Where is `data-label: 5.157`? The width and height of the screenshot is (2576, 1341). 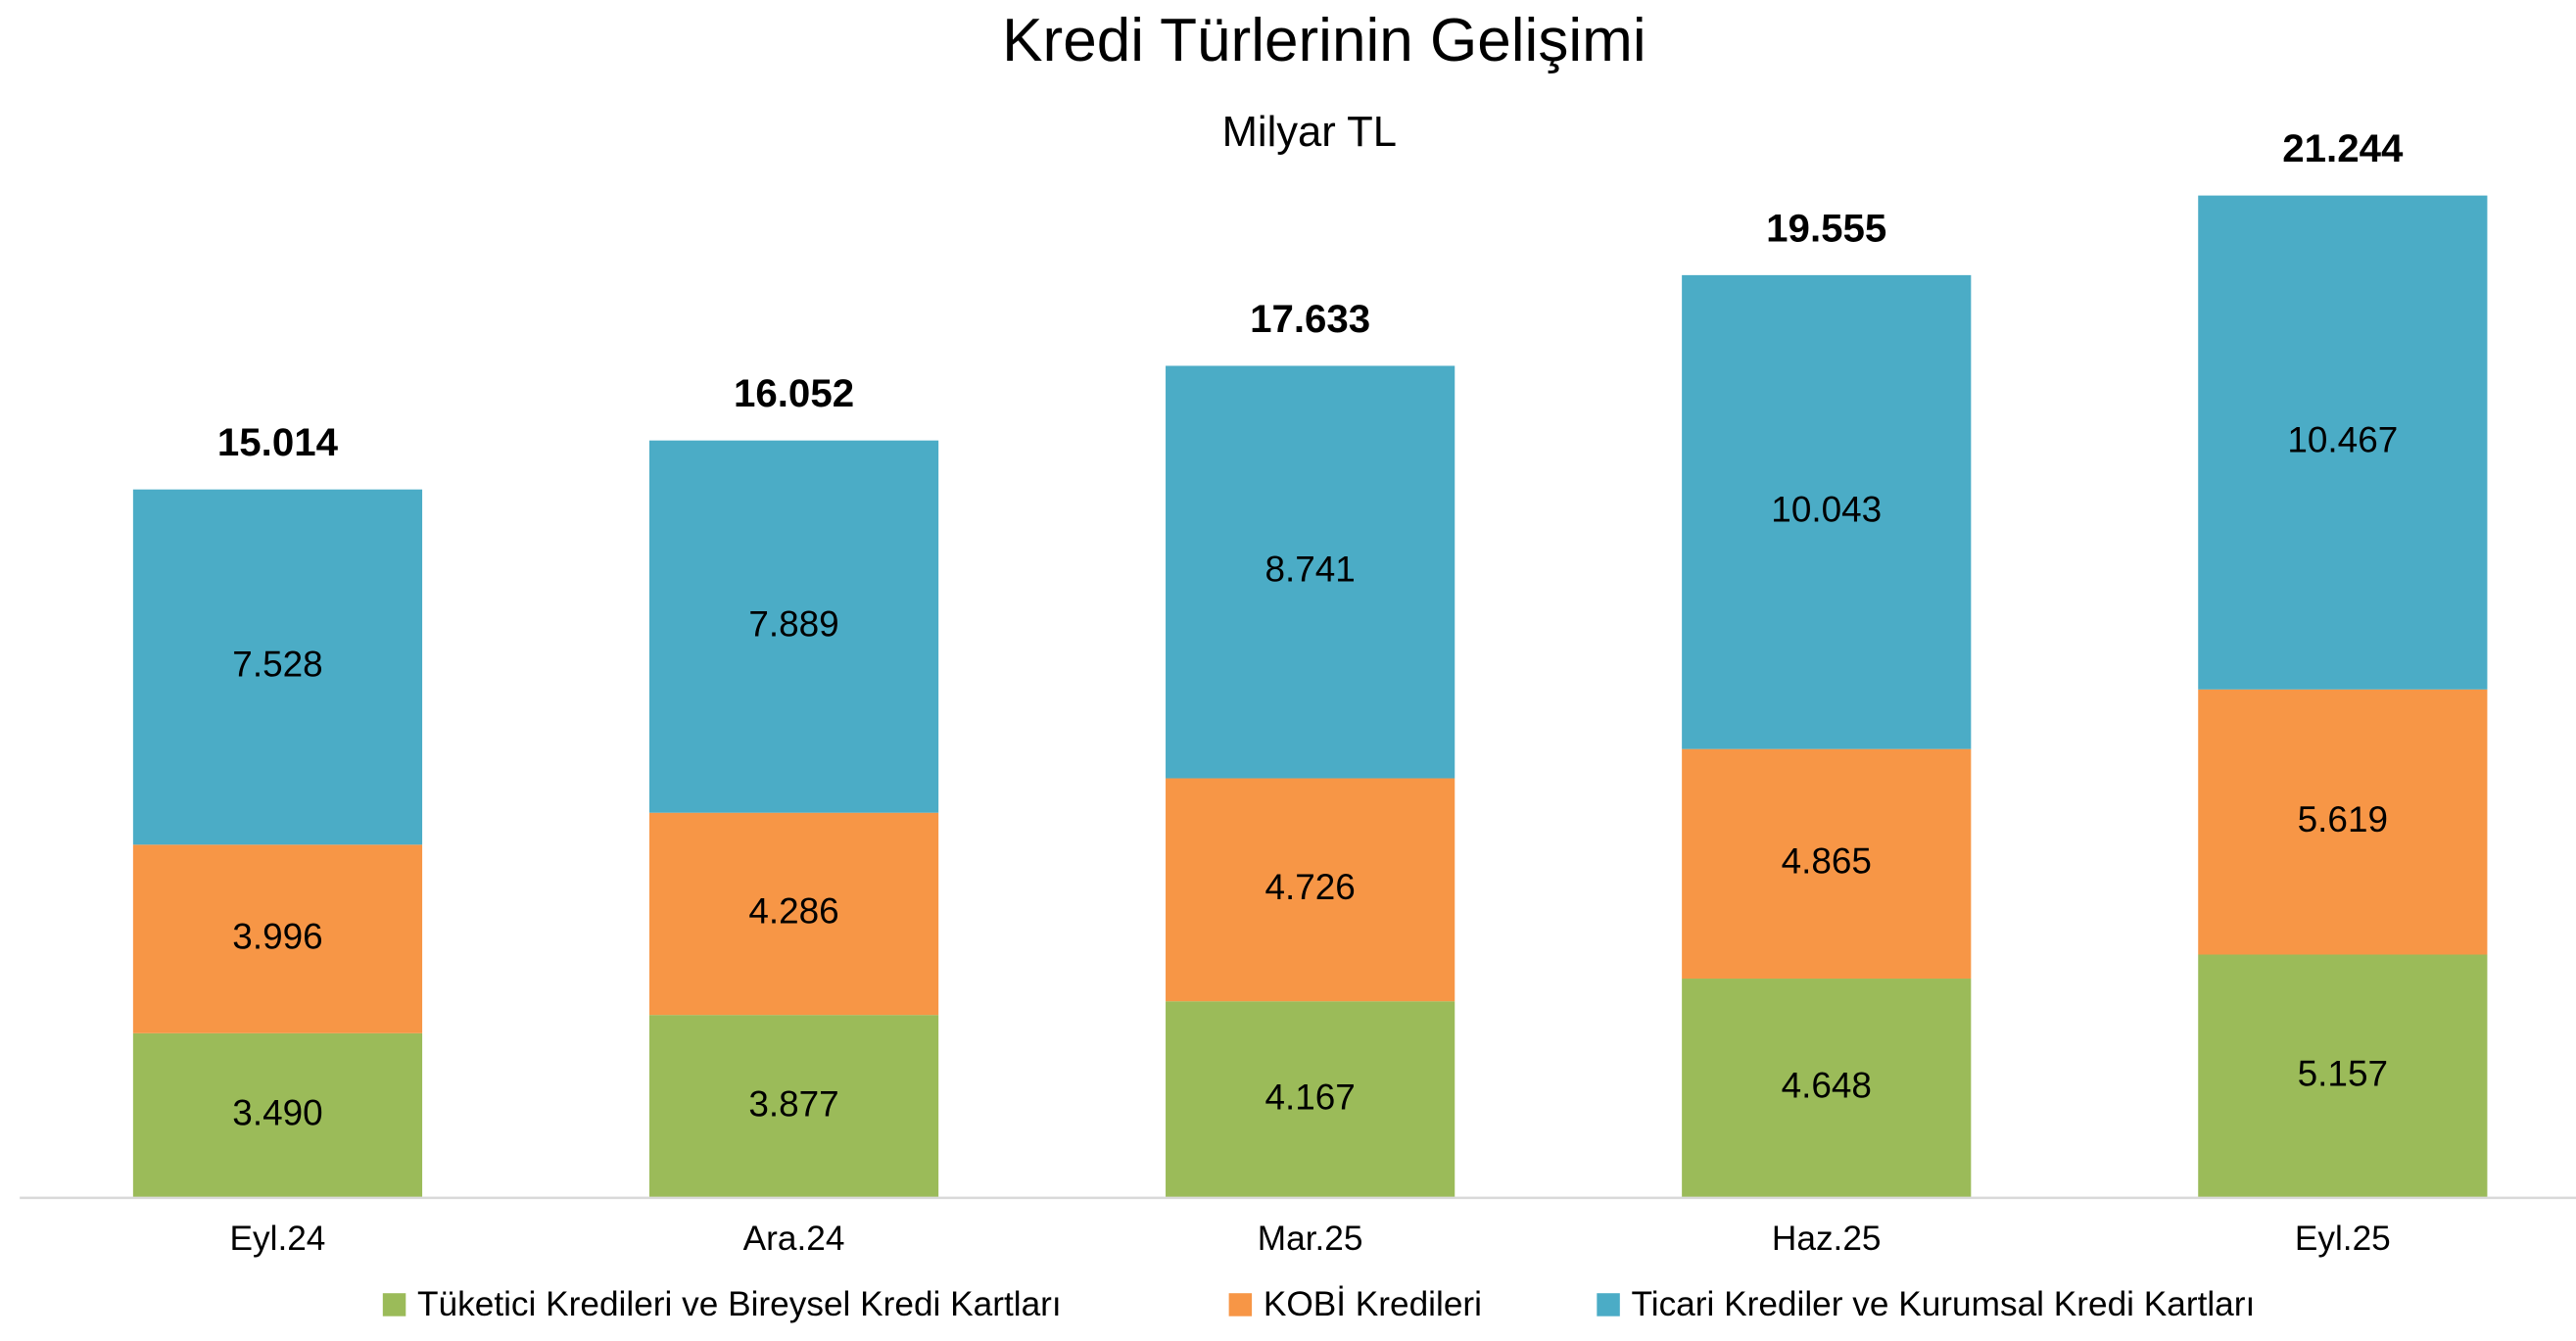
data-label: 5.157 is located at coordinates (2343, 1073).